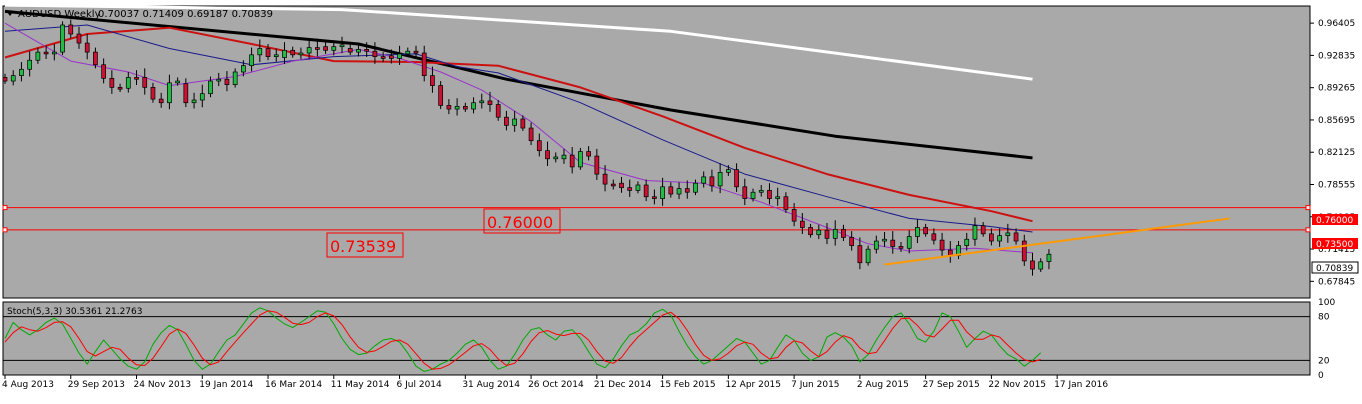  What do you see at coordinates (74, 312) in the screenshot?
I see `stochastic-title: Stoch(5,3,3) 30.5361 21.2763` at bounding box center [74, 312].